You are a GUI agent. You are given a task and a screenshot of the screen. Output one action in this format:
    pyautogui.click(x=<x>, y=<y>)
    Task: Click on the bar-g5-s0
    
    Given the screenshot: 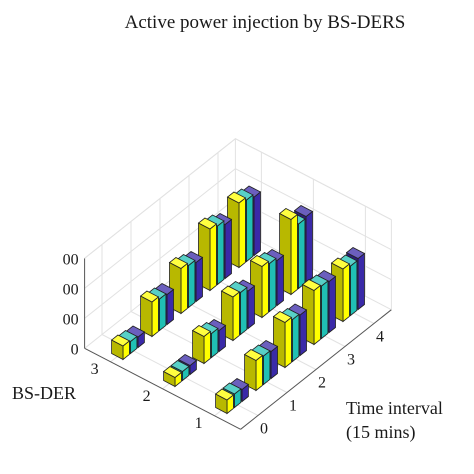 What is the action you would take?
    pyautogui.click(x=172, y=377)
    